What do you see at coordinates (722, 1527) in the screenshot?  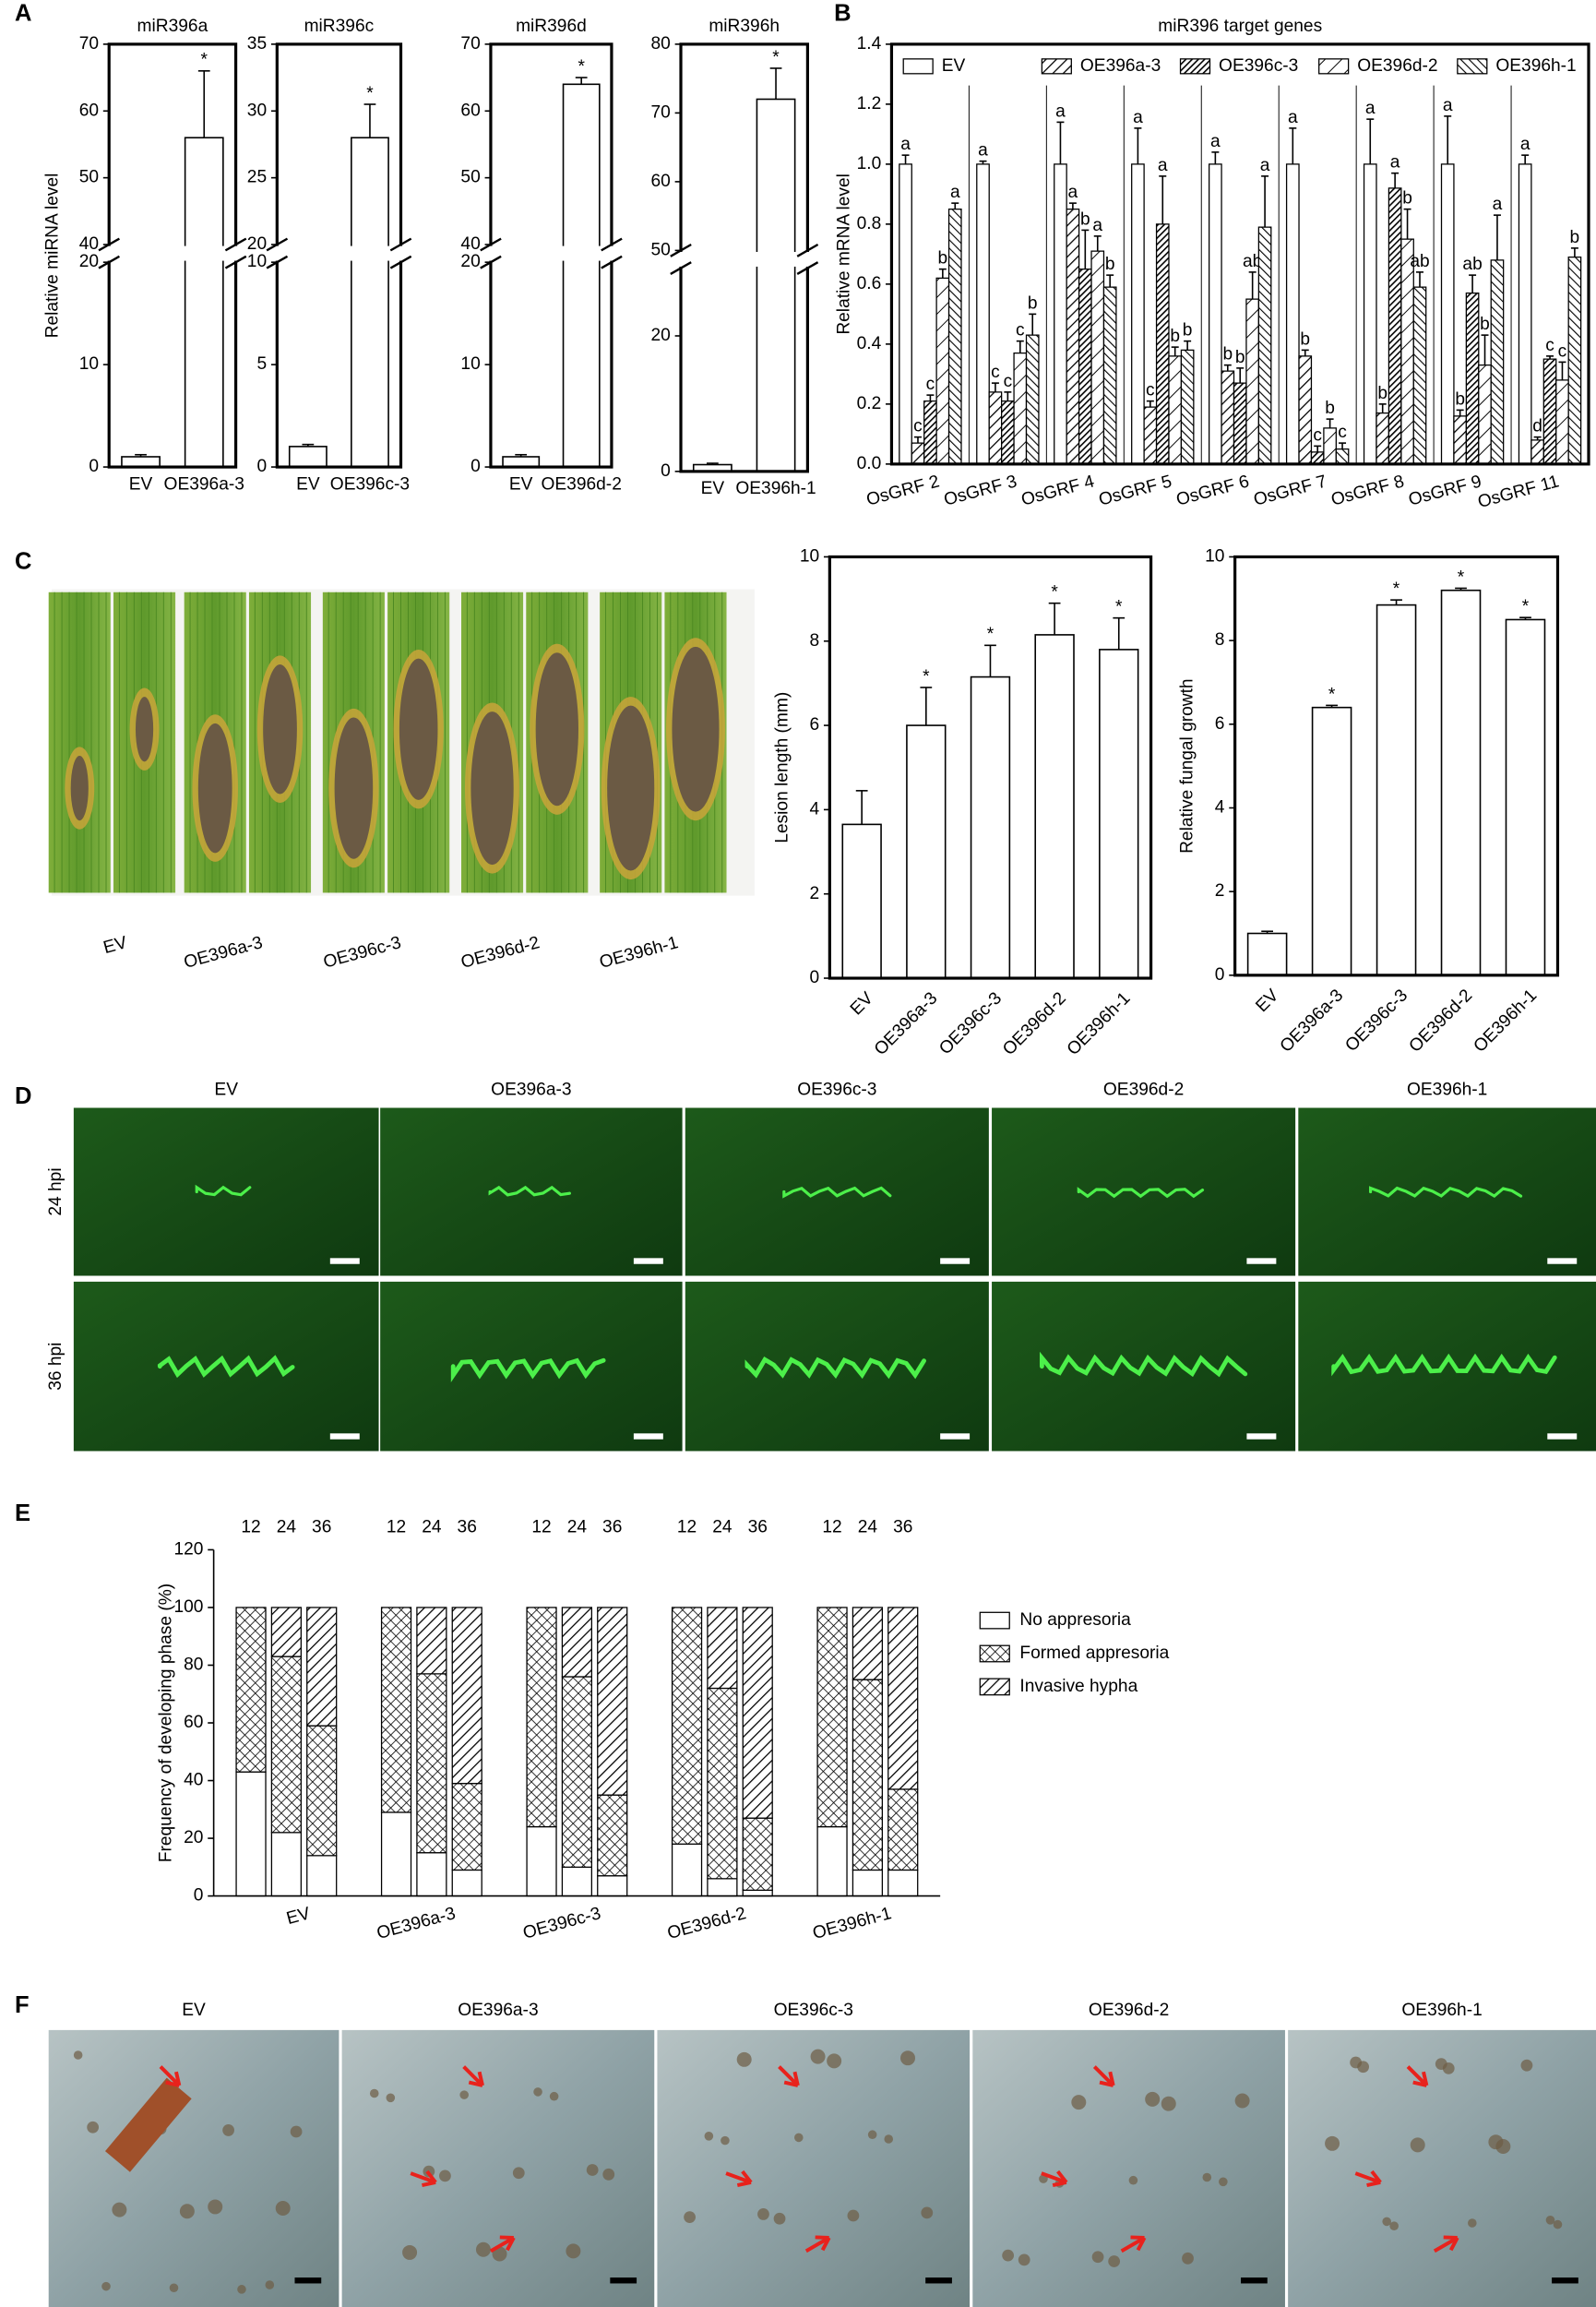 I see `timepoint-label: 24` at bounding box center [722, 1527].